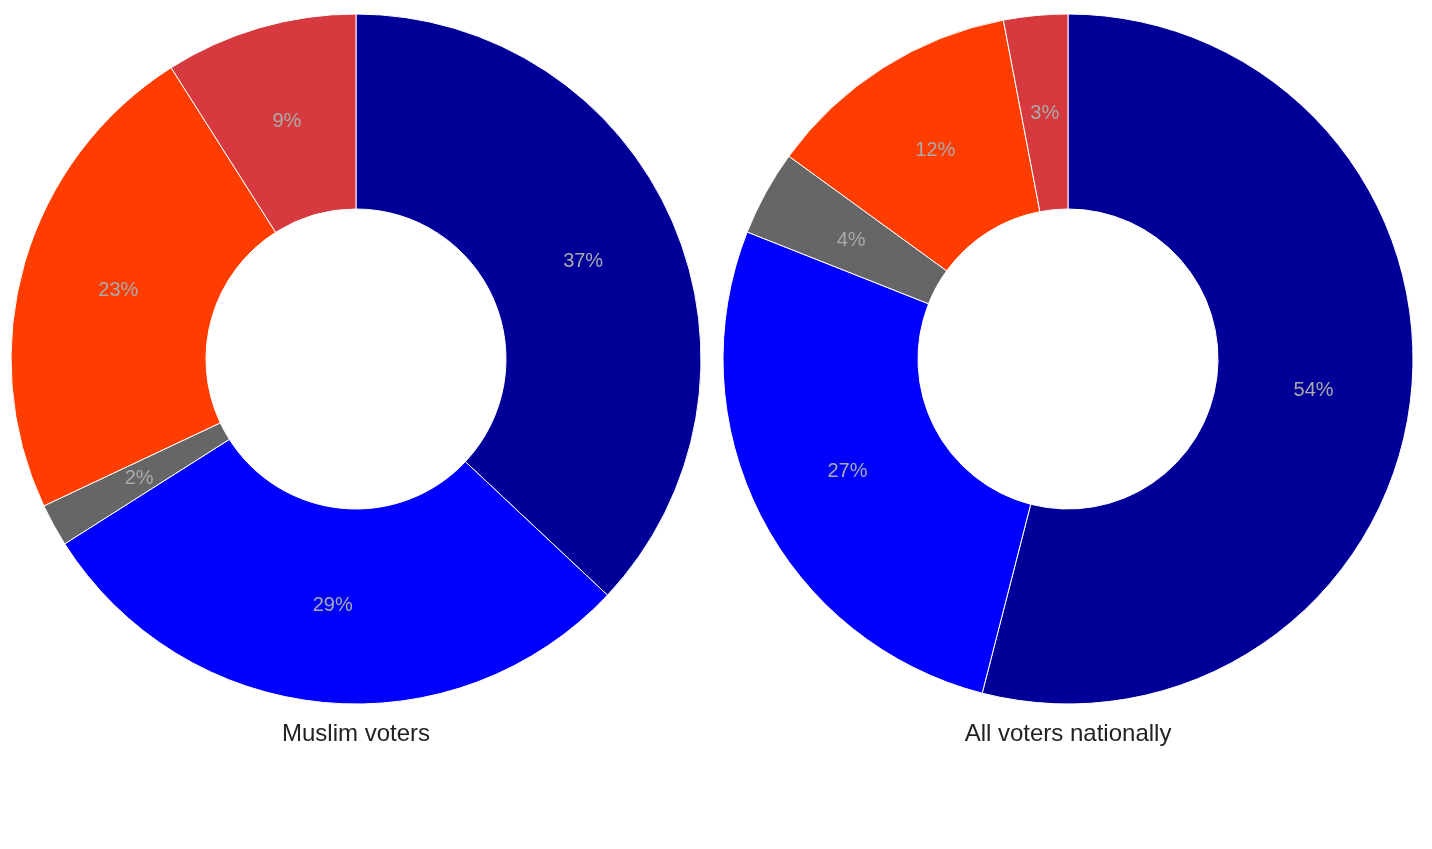 This screenshot has width=1432, height=849. I want to click on text: All voters nationally, so click(1068, 732).